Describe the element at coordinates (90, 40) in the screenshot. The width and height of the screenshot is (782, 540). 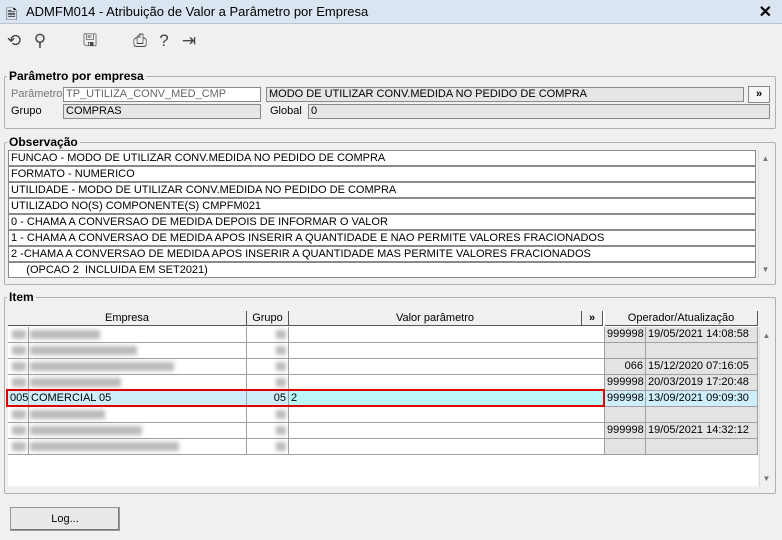
I see `save-icon: 🖫` at that location.